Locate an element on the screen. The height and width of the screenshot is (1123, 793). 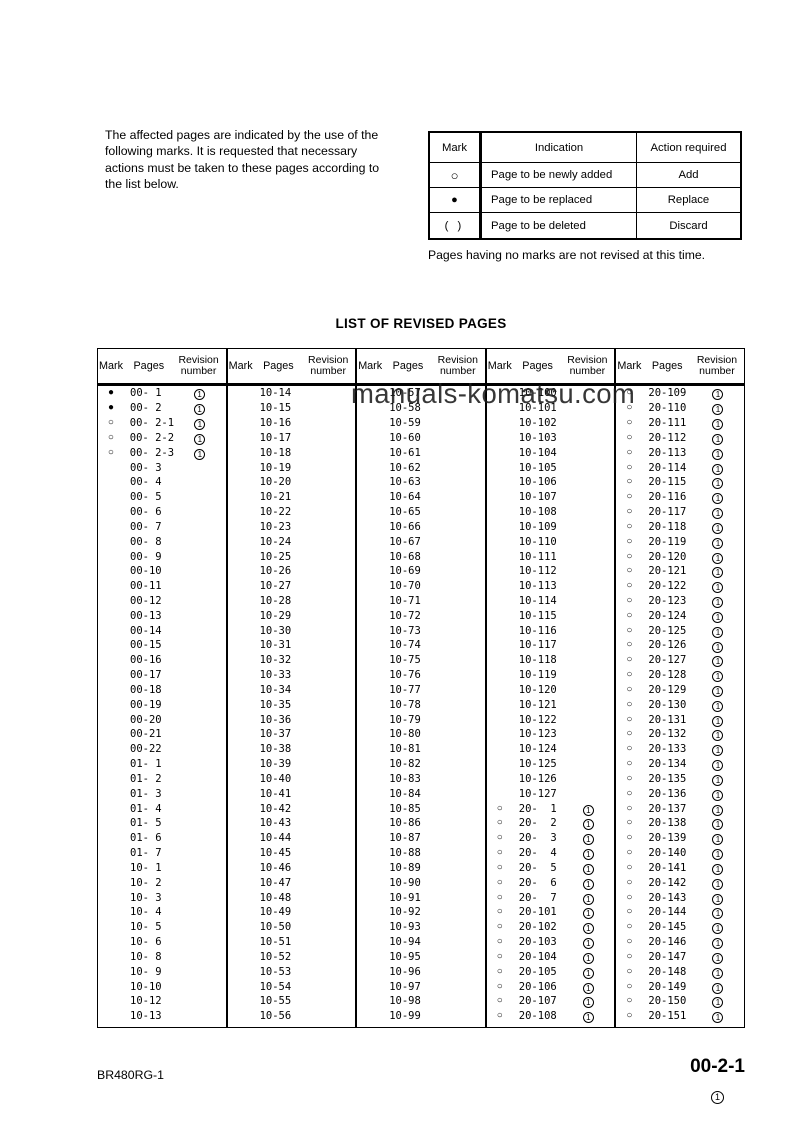
page-cell: 20- 6 is located at coordinates (537, 882).